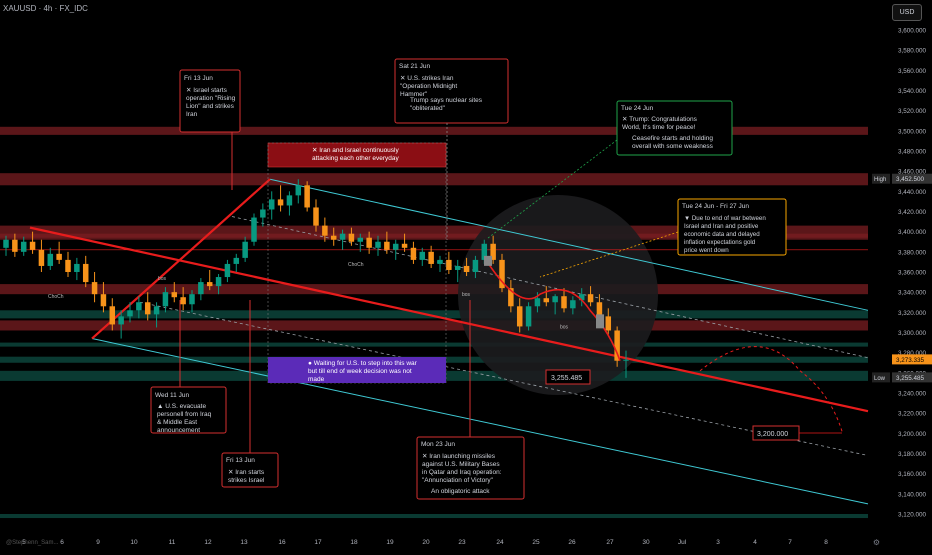 This screenshot has width=932, height=555. Describe the element at coordinates (880, 379) in the screenshot. I see `low-marker-label: Low` at that location.